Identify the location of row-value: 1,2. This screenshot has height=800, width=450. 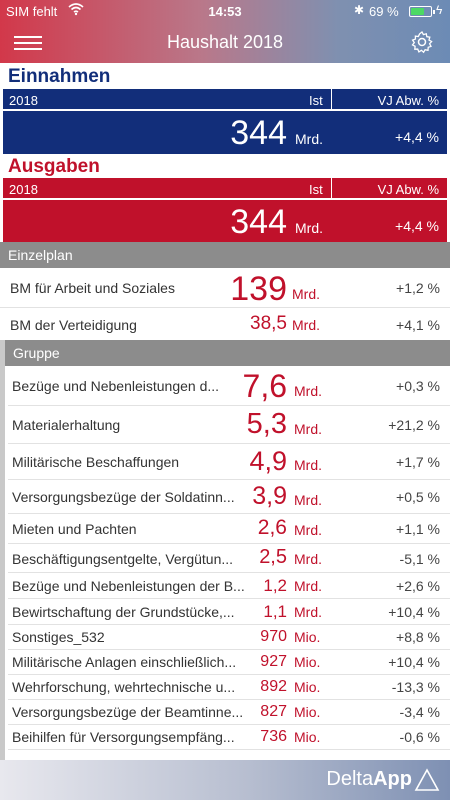
(275, 585).